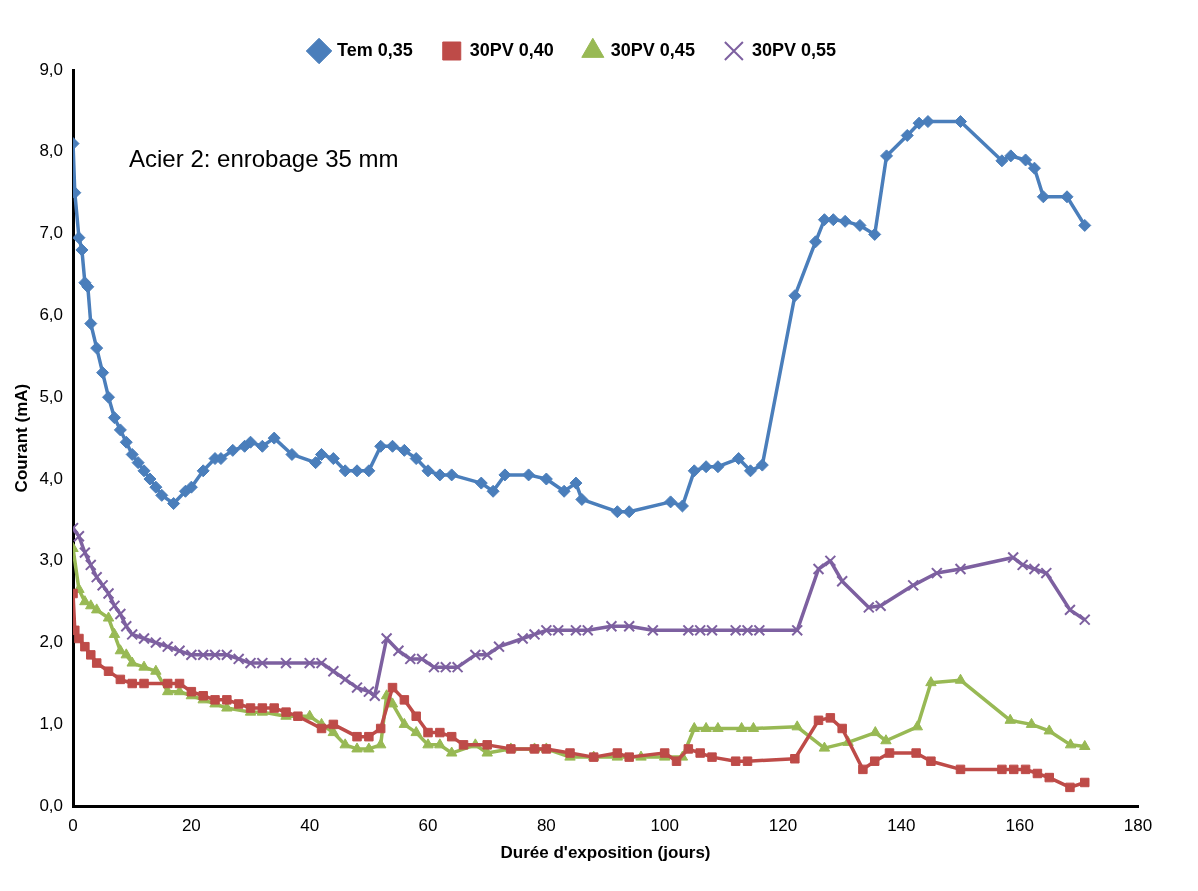  I want to click on y-axis-title: Courant (mA), so click(21, 438).